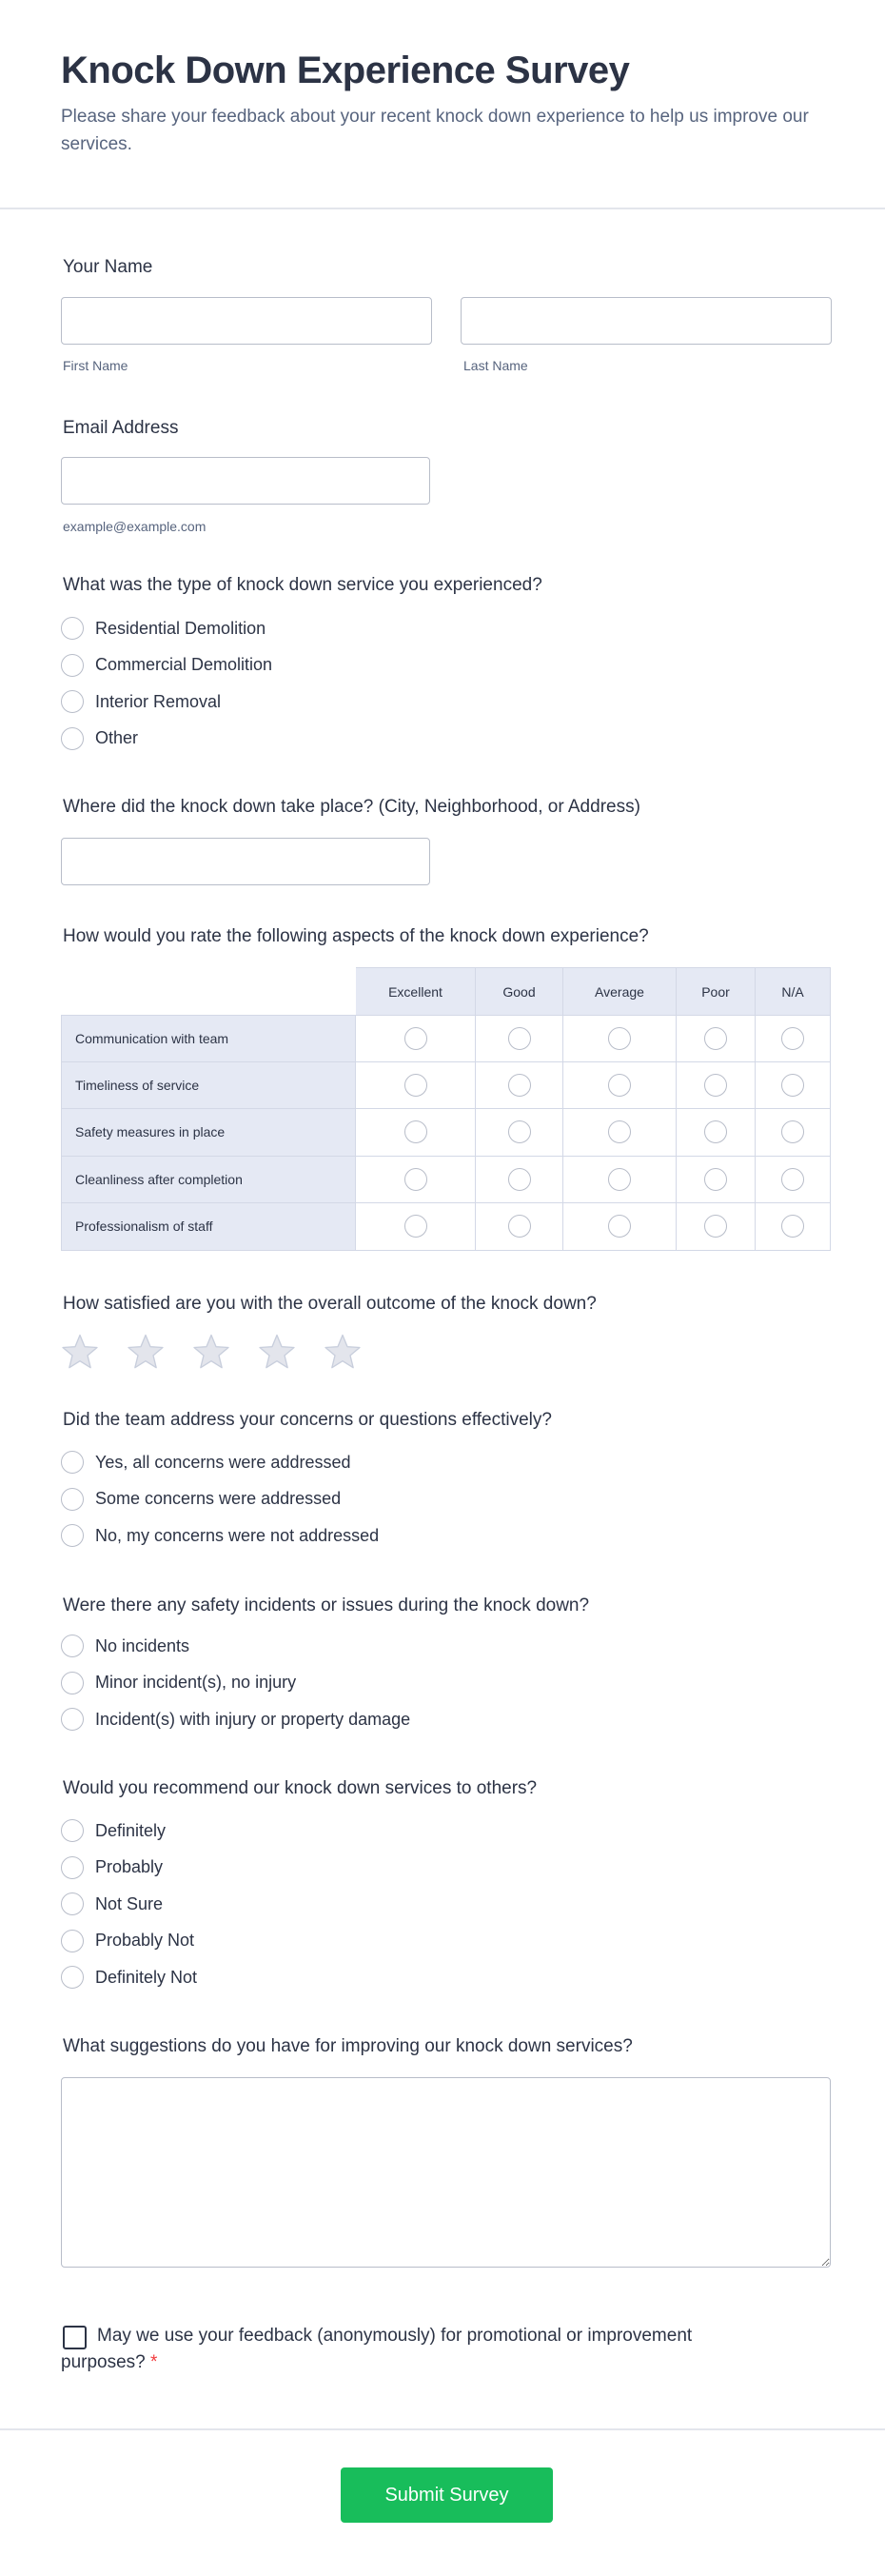 The height and width of the screenshot is (2576, 885). What do you see at coordinates (246, 481) in the screenshot?
I see `email-input` at bounding box center [246, 481].